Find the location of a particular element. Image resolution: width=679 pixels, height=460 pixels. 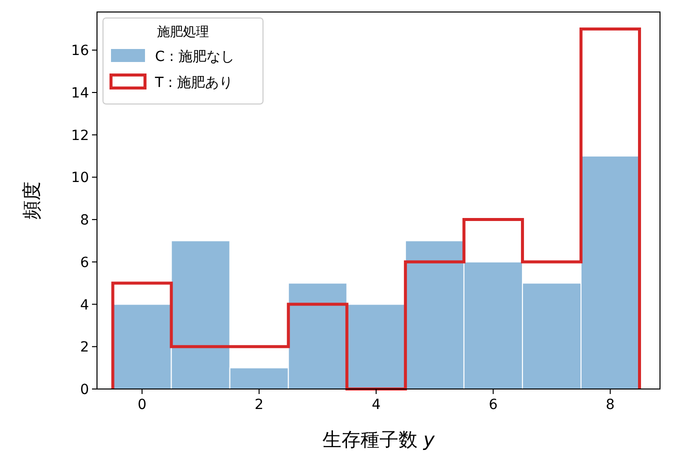

x-tick-label: 2 is located at coordinates (259, 405).